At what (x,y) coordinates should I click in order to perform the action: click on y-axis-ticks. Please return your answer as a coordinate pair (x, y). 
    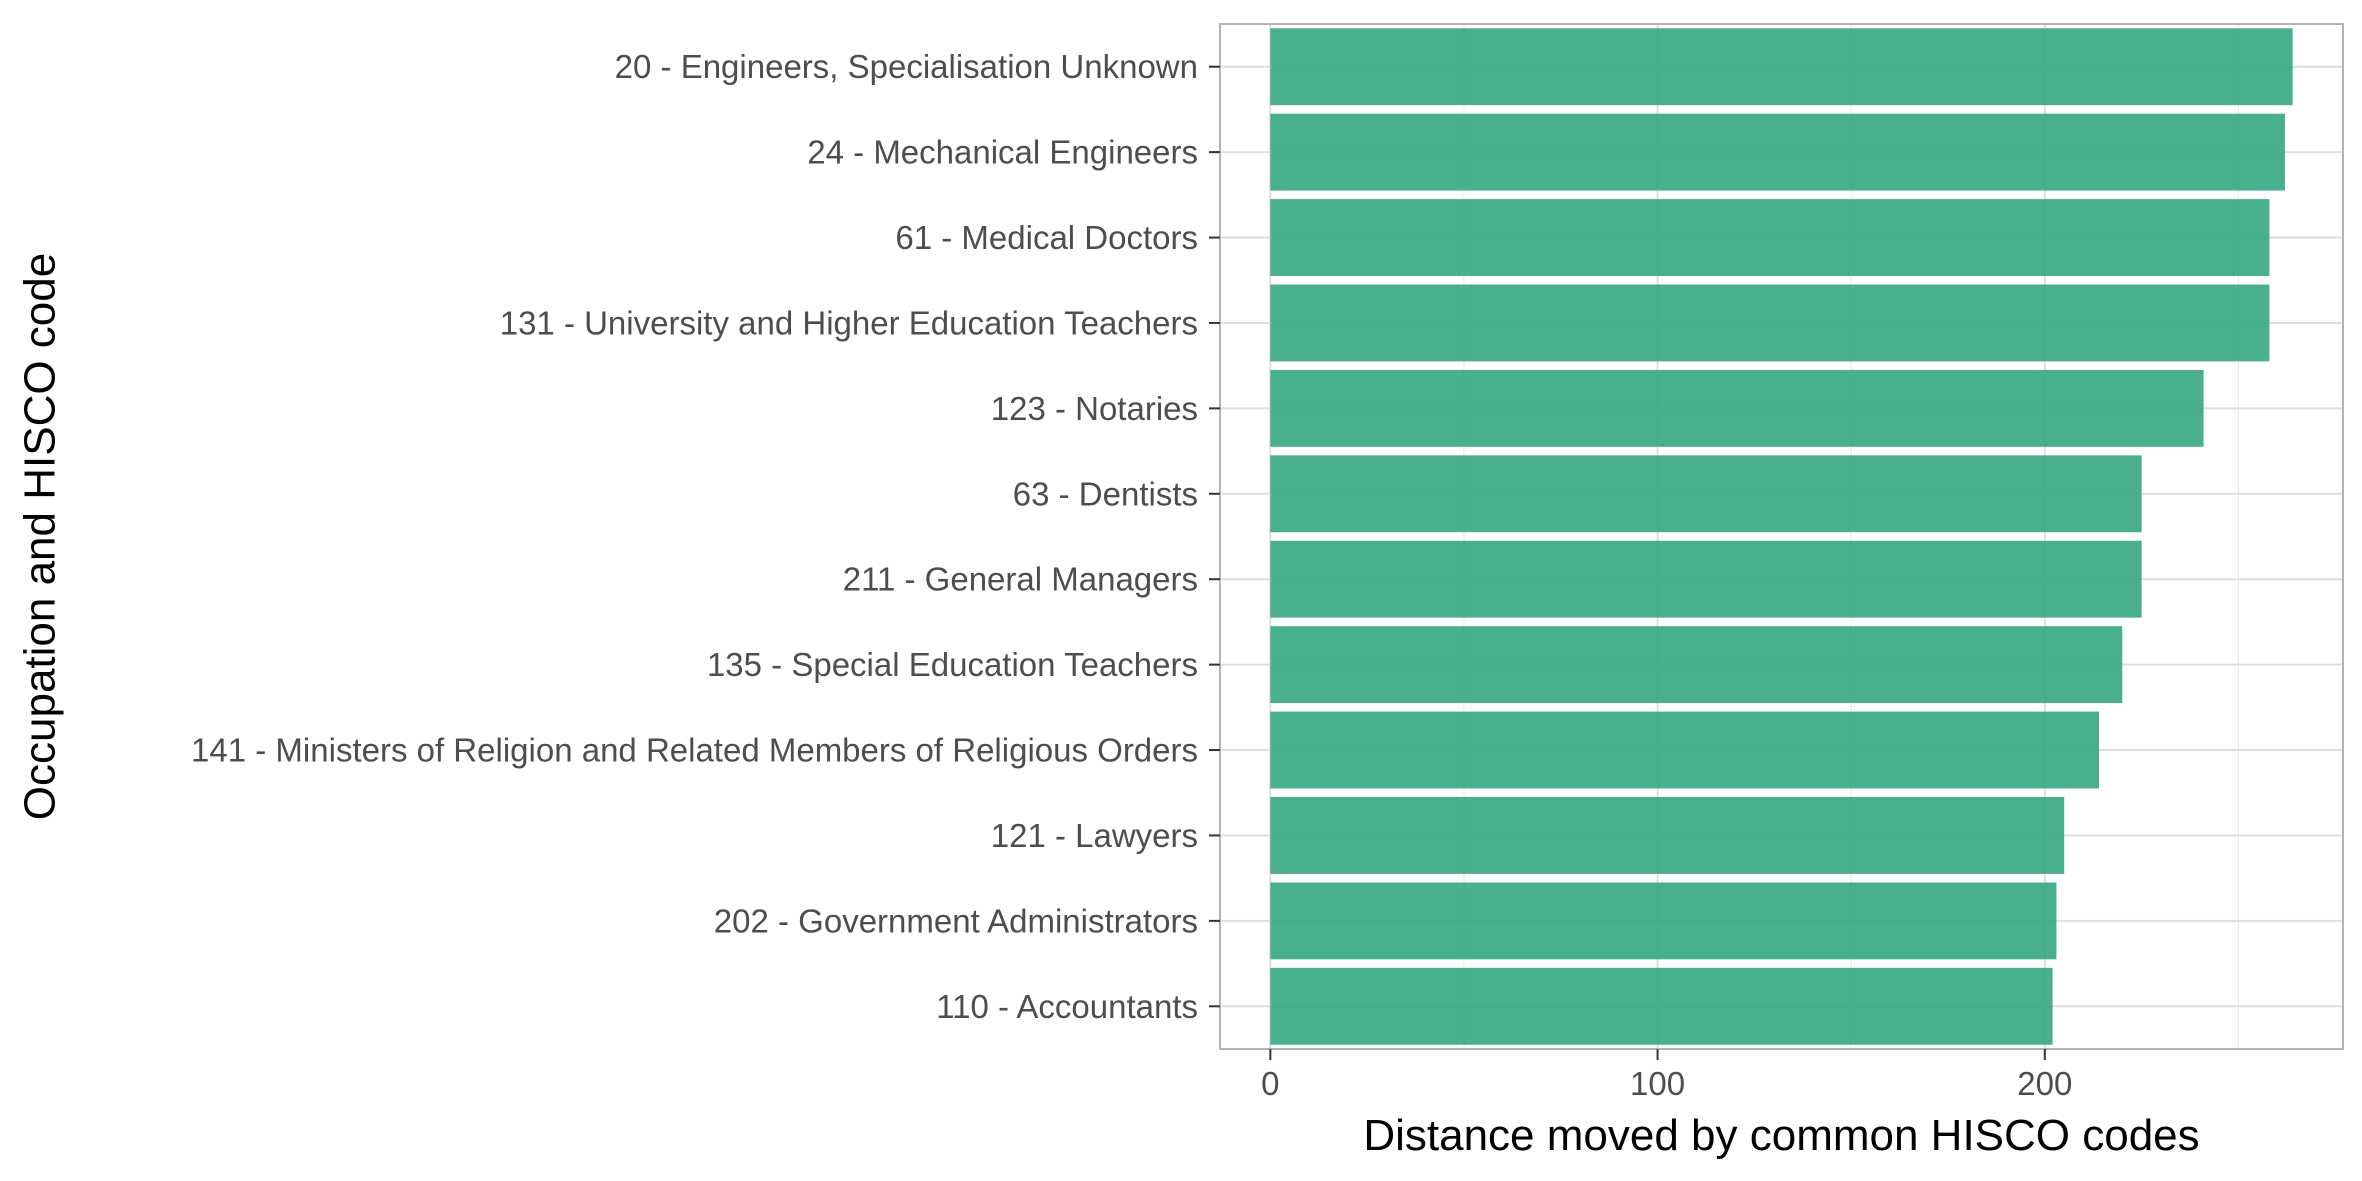
    Looking at the image, I should click on (1214, 536).